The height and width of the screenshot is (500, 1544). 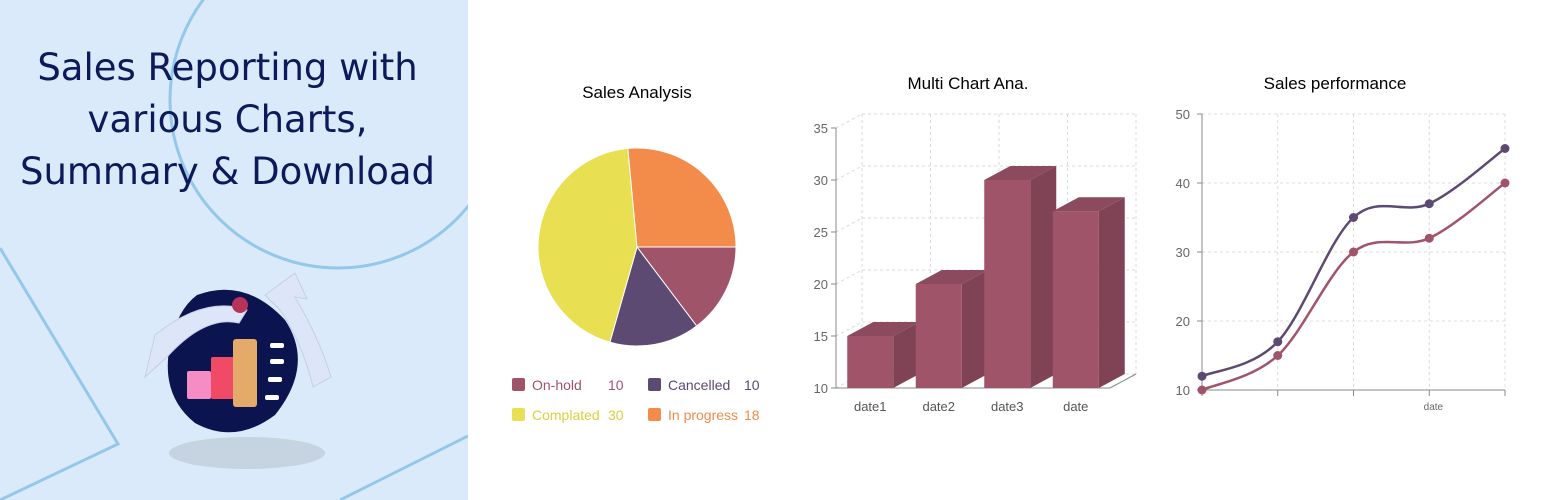 I want to click on hero-title-line: Sales Reporting with, so click(x=227, y=67).